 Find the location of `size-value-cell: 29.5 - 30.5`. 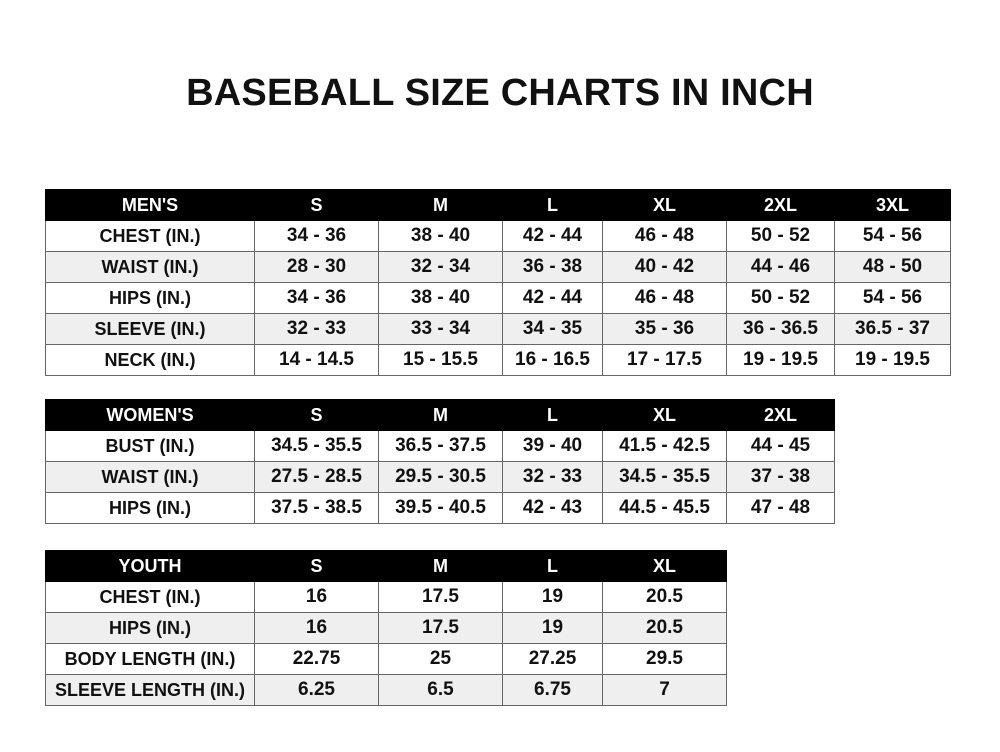

size-value-cell: 29.5 - 30.5 is located at coordinates (440, 477).